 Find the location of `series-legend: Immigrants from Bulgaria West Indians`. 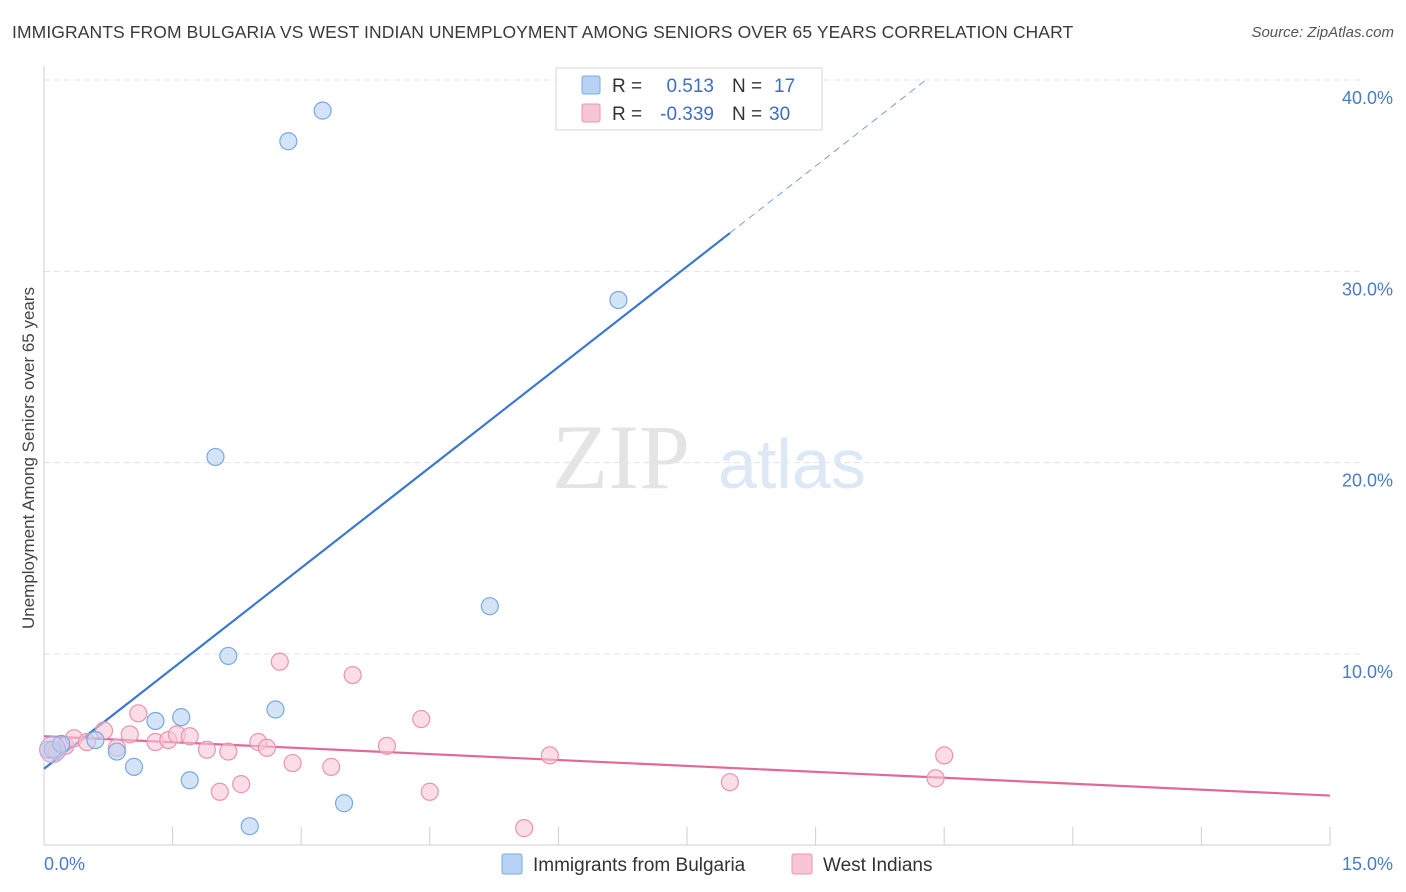

series-legend: Immigrants from Bulgaria West Indians is located at coordinates (716, 864).